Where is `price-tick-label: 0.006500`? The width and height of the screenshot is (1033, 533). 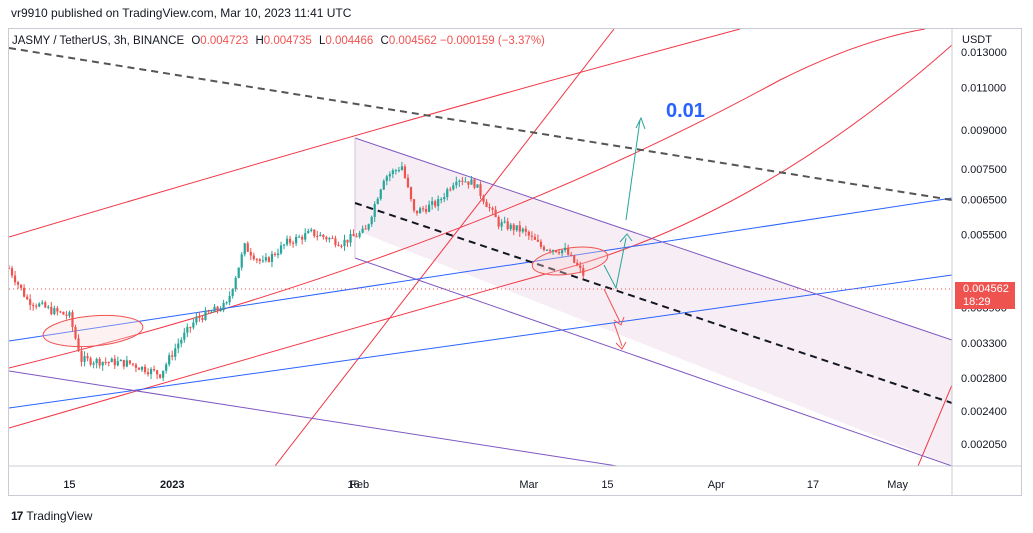 price-tick-label: 0.006500 is located at coordinates (984, 200).